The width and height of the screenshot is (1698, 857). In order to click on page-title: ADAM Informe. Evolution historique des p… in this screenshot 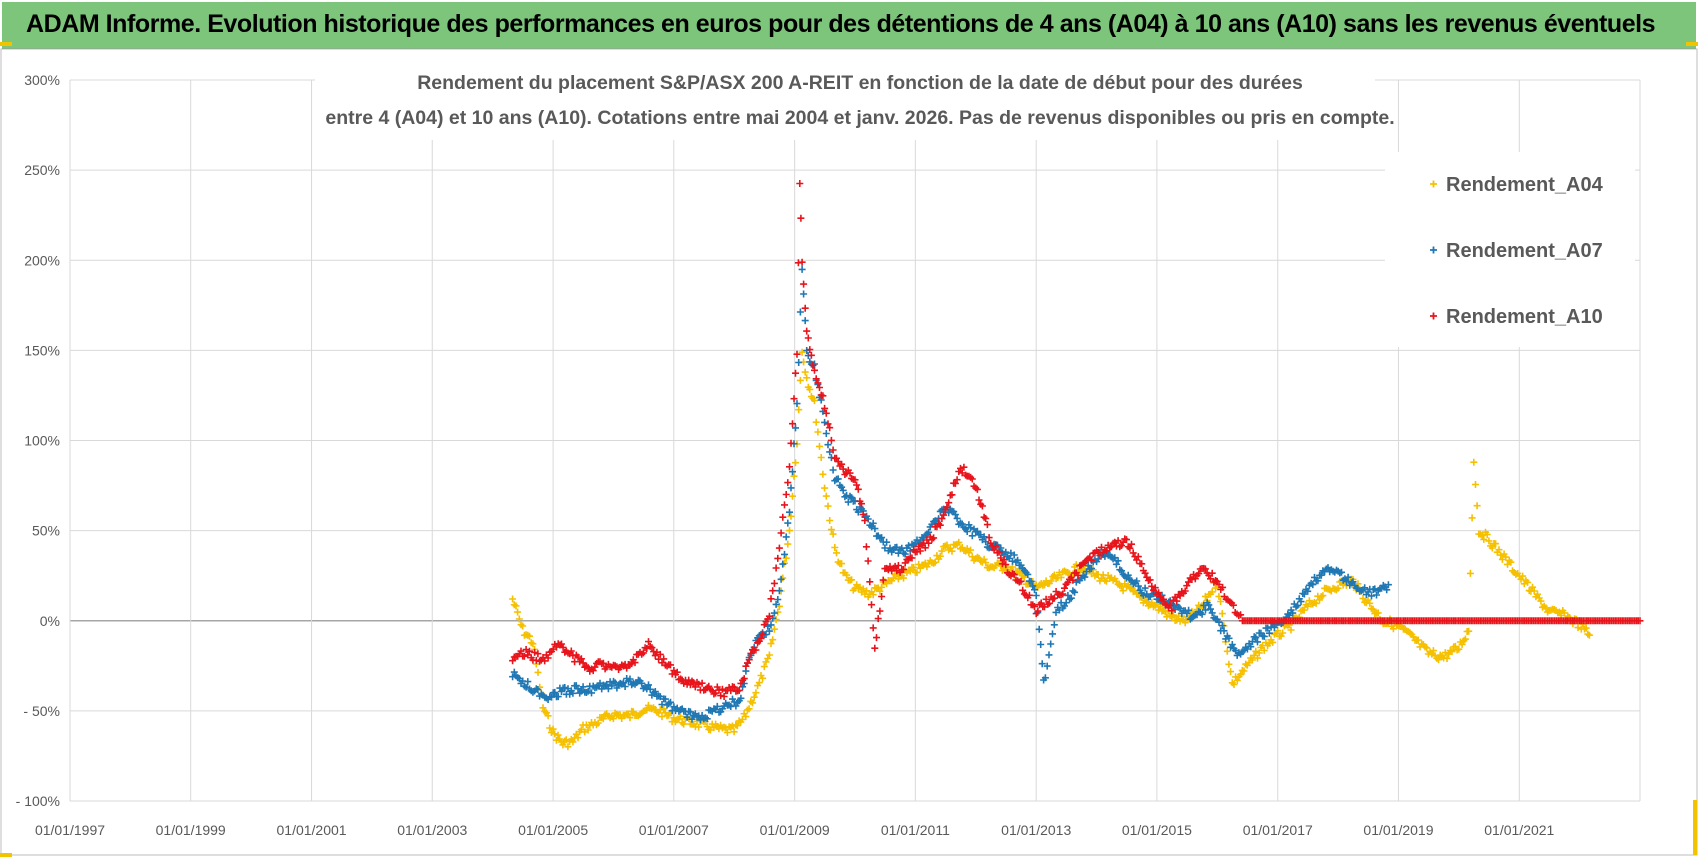, I will do `click(841, 24)`.